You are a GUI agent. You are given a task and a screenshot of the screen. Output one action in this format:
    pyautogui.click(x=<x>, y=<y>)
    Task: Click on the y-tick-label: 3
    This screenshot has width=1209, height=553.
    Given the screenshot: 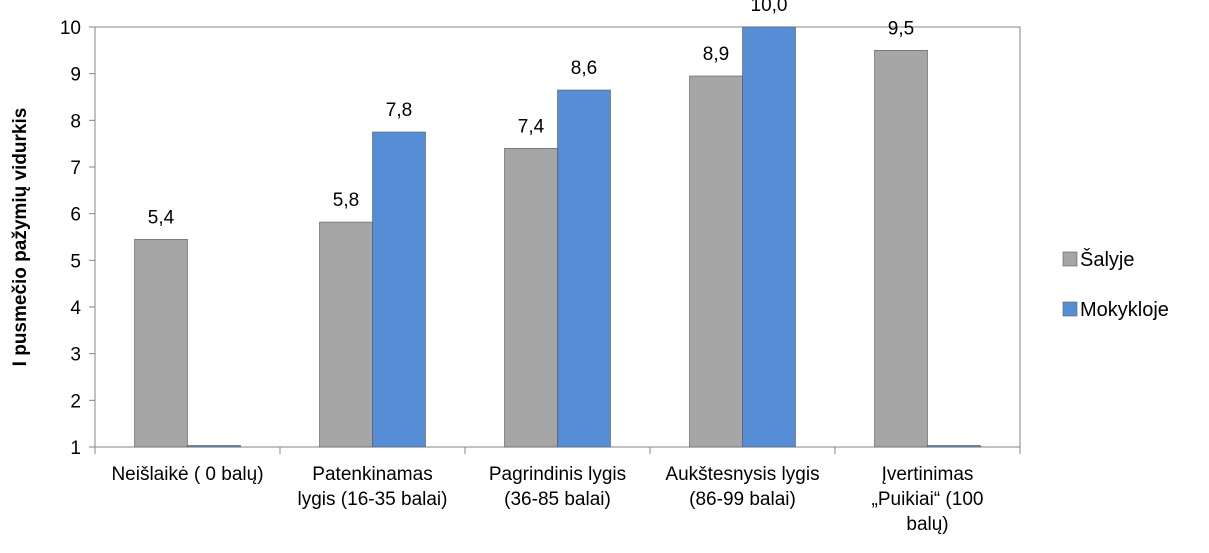 What is the action you would take?
    pyautogui.click(x=75, y=355)
    